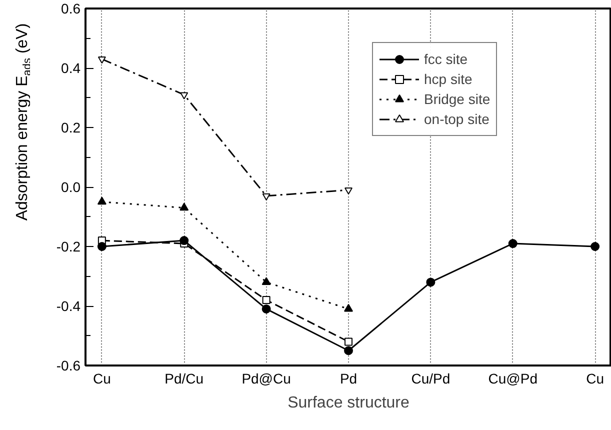 Image resolution: width=611 pixels, height=430 pixels. I want to click on y-tick-label: -0.4, so click(68, 306).